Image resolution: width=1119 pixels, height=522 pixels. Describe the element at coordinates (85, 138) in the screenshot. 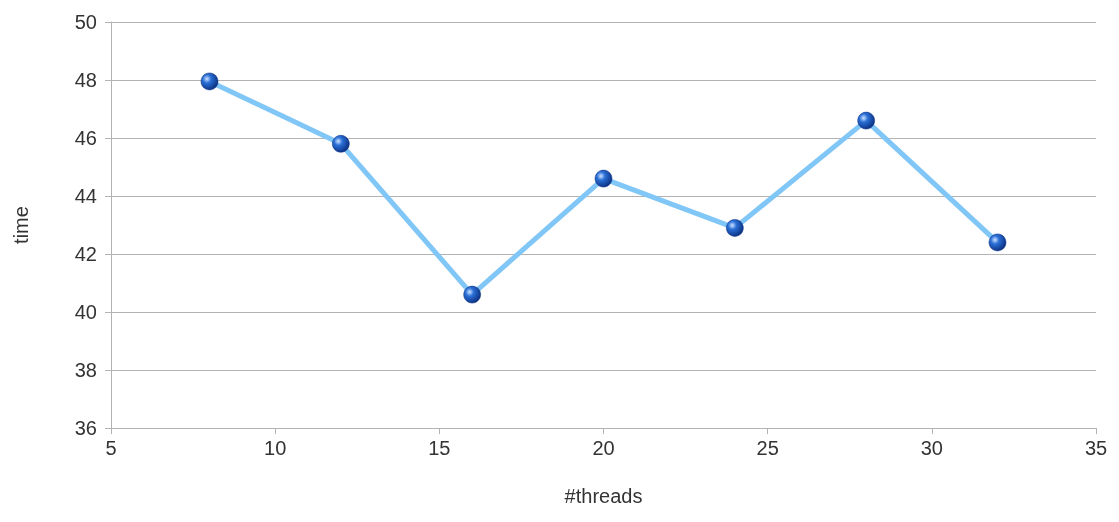

I see `y-tick-label: 46` at that location.